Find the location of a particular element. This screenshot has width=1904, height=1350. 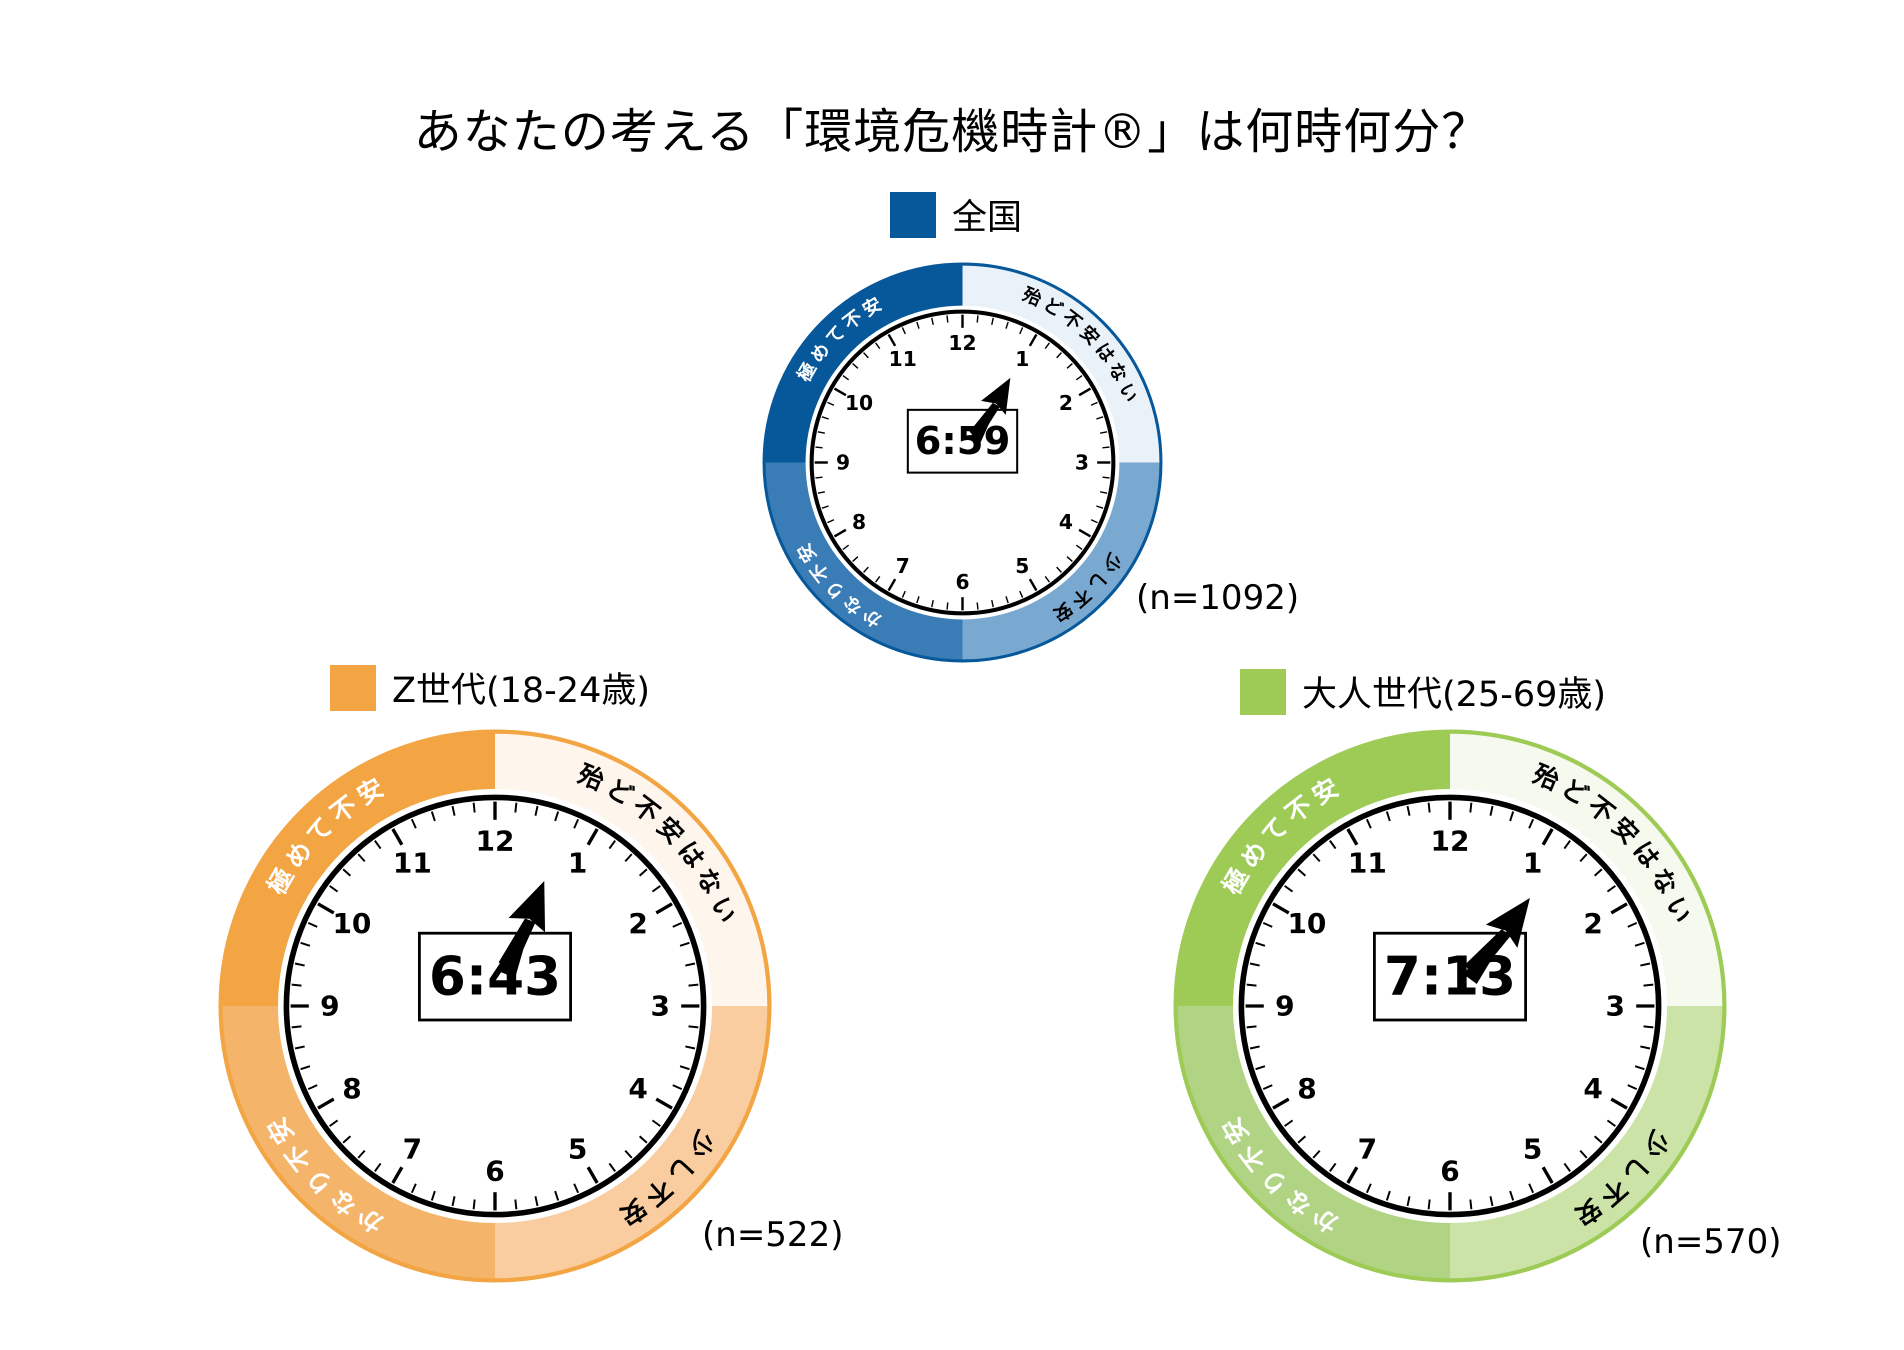

sample-size-adult: (n=570) is located at coordinates (1711, 1242).